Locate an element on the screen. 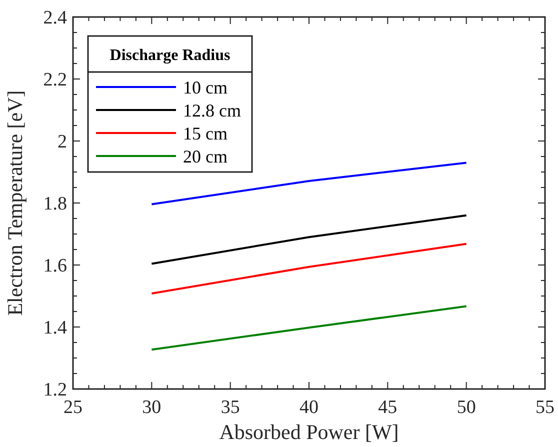  legend-label: 15 cm is located at coordinates (205, 133).